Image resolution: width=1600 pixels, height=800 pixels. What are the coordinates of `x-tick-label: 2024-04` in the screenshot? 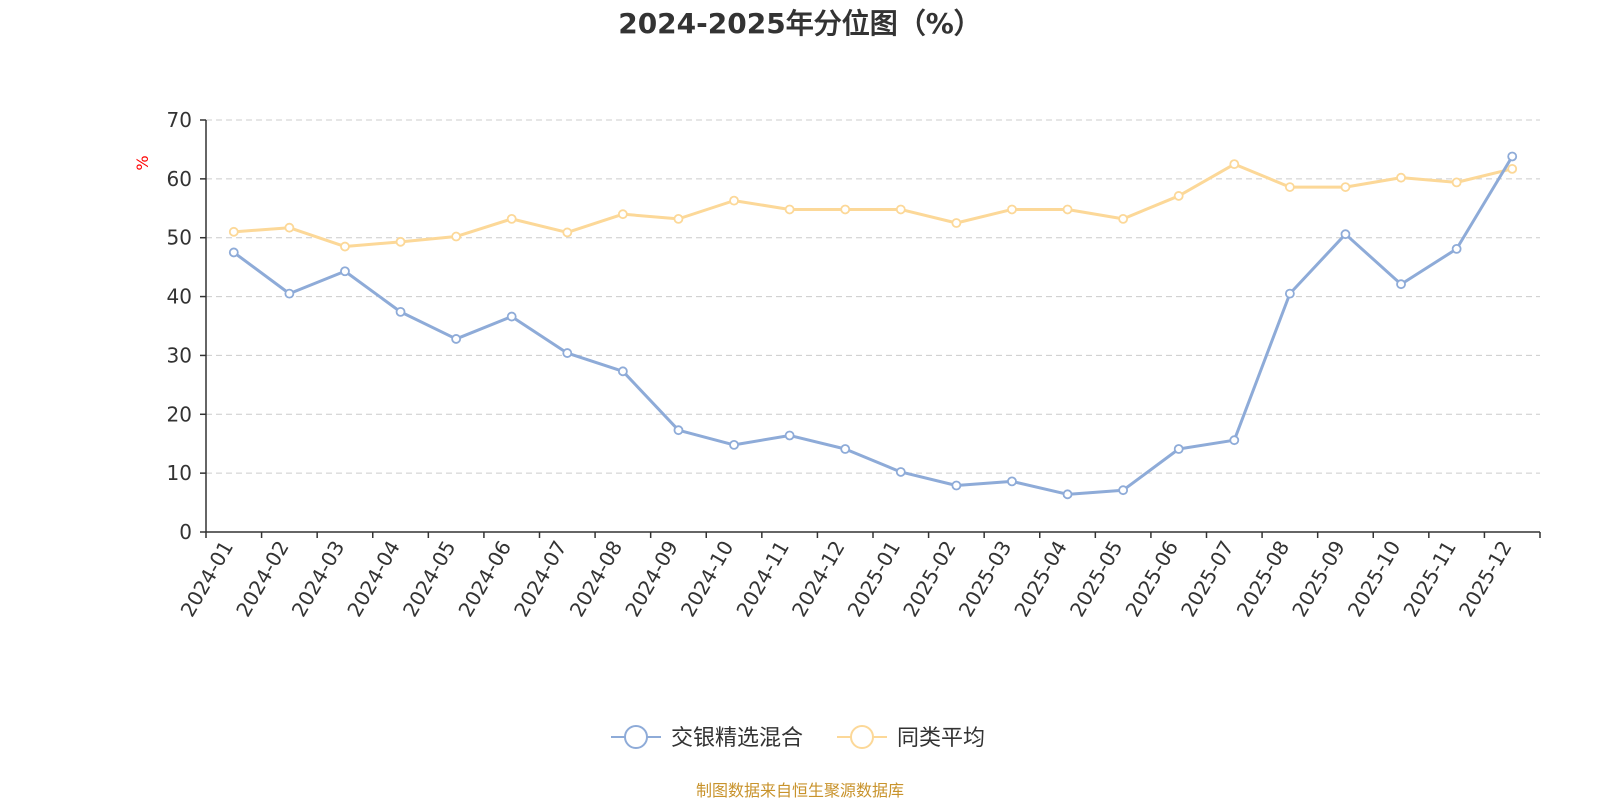 It's located at (373, 579).